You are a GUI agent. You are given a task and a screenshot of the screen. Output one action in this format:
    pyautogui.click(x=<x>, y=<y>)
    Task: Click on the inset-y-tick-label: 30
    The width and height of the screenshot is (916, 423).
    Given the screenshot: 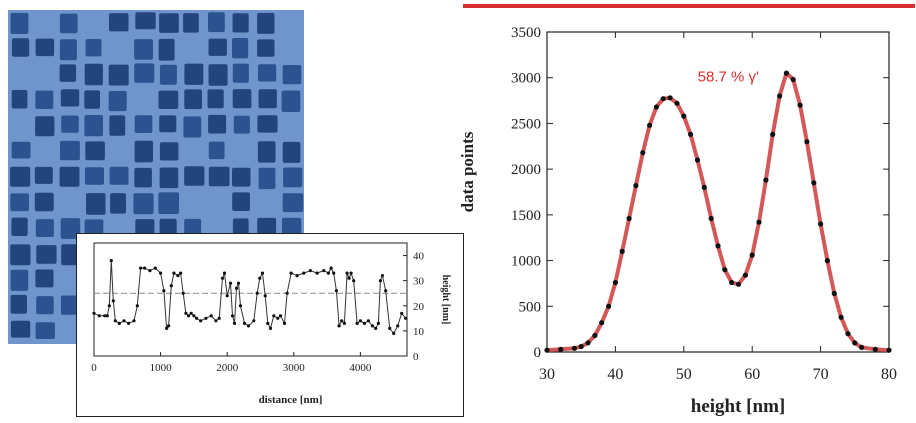 What is the action you would take?
    pyautogui.click(x=419, y=282)
    